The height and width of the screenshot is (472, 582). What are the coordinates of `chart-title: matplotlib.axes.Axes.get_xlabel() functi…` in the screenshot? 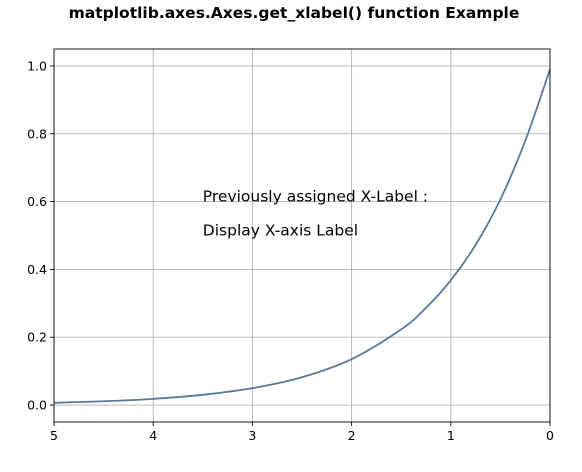 It's located at (294, 13).